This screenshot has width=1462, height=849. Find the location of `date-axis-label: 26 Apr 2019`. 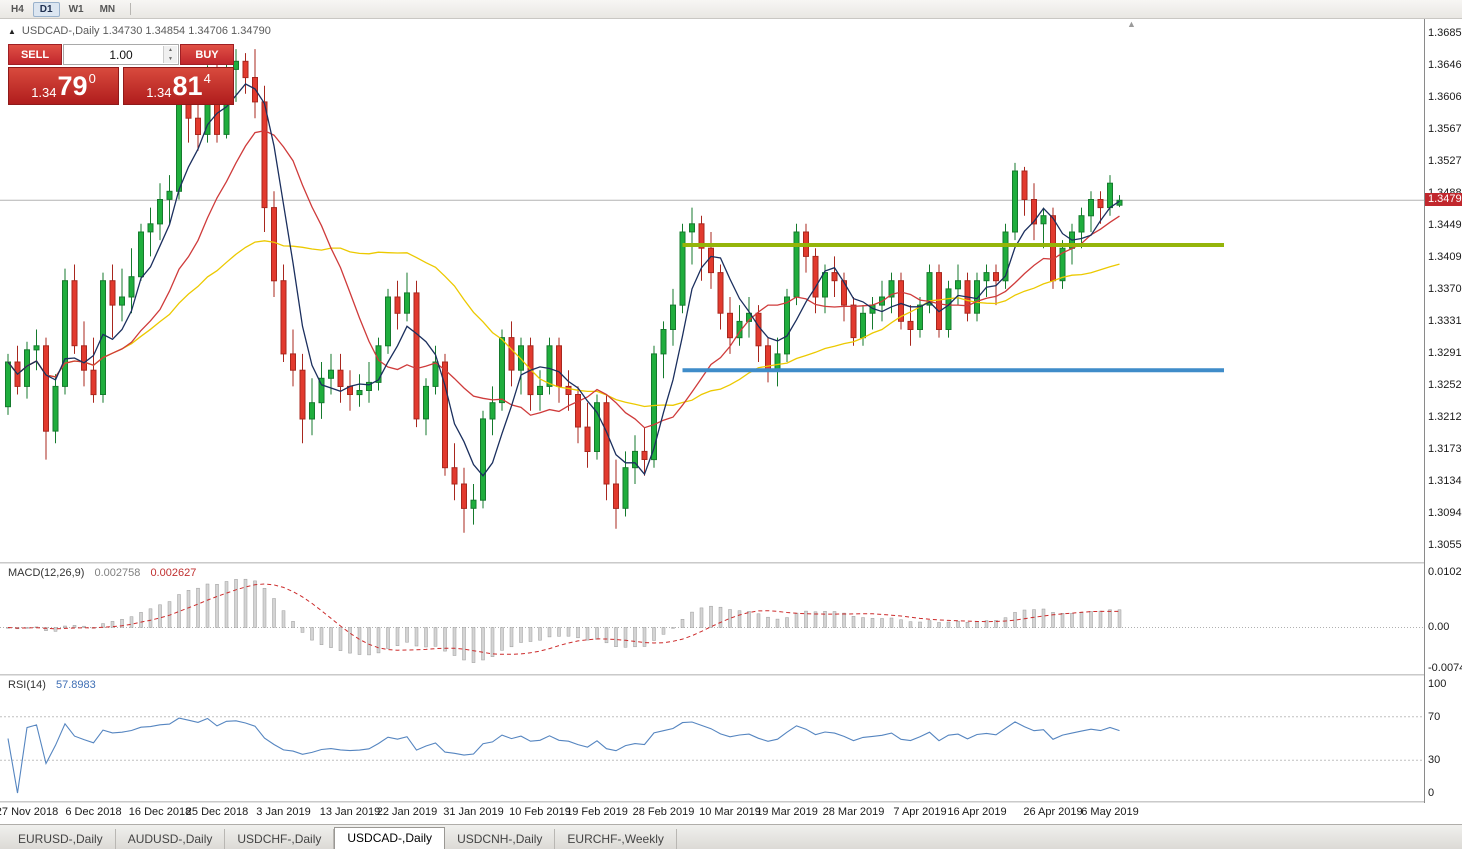

date-axis-label: 26 Apr 2019 is located at coordinates (1053, 812).